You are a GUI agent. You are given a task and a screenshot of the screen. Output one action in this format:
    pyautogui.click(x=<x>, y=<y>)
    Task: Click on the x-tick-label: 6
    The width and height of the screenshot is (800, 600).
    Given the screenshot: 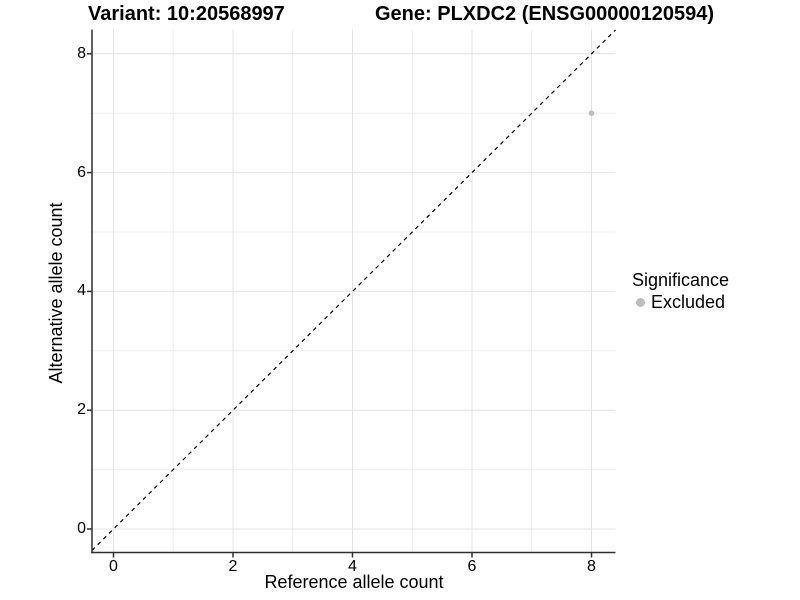 What is the action you would take?
    pyautogui.click(x=472, y=566)
    